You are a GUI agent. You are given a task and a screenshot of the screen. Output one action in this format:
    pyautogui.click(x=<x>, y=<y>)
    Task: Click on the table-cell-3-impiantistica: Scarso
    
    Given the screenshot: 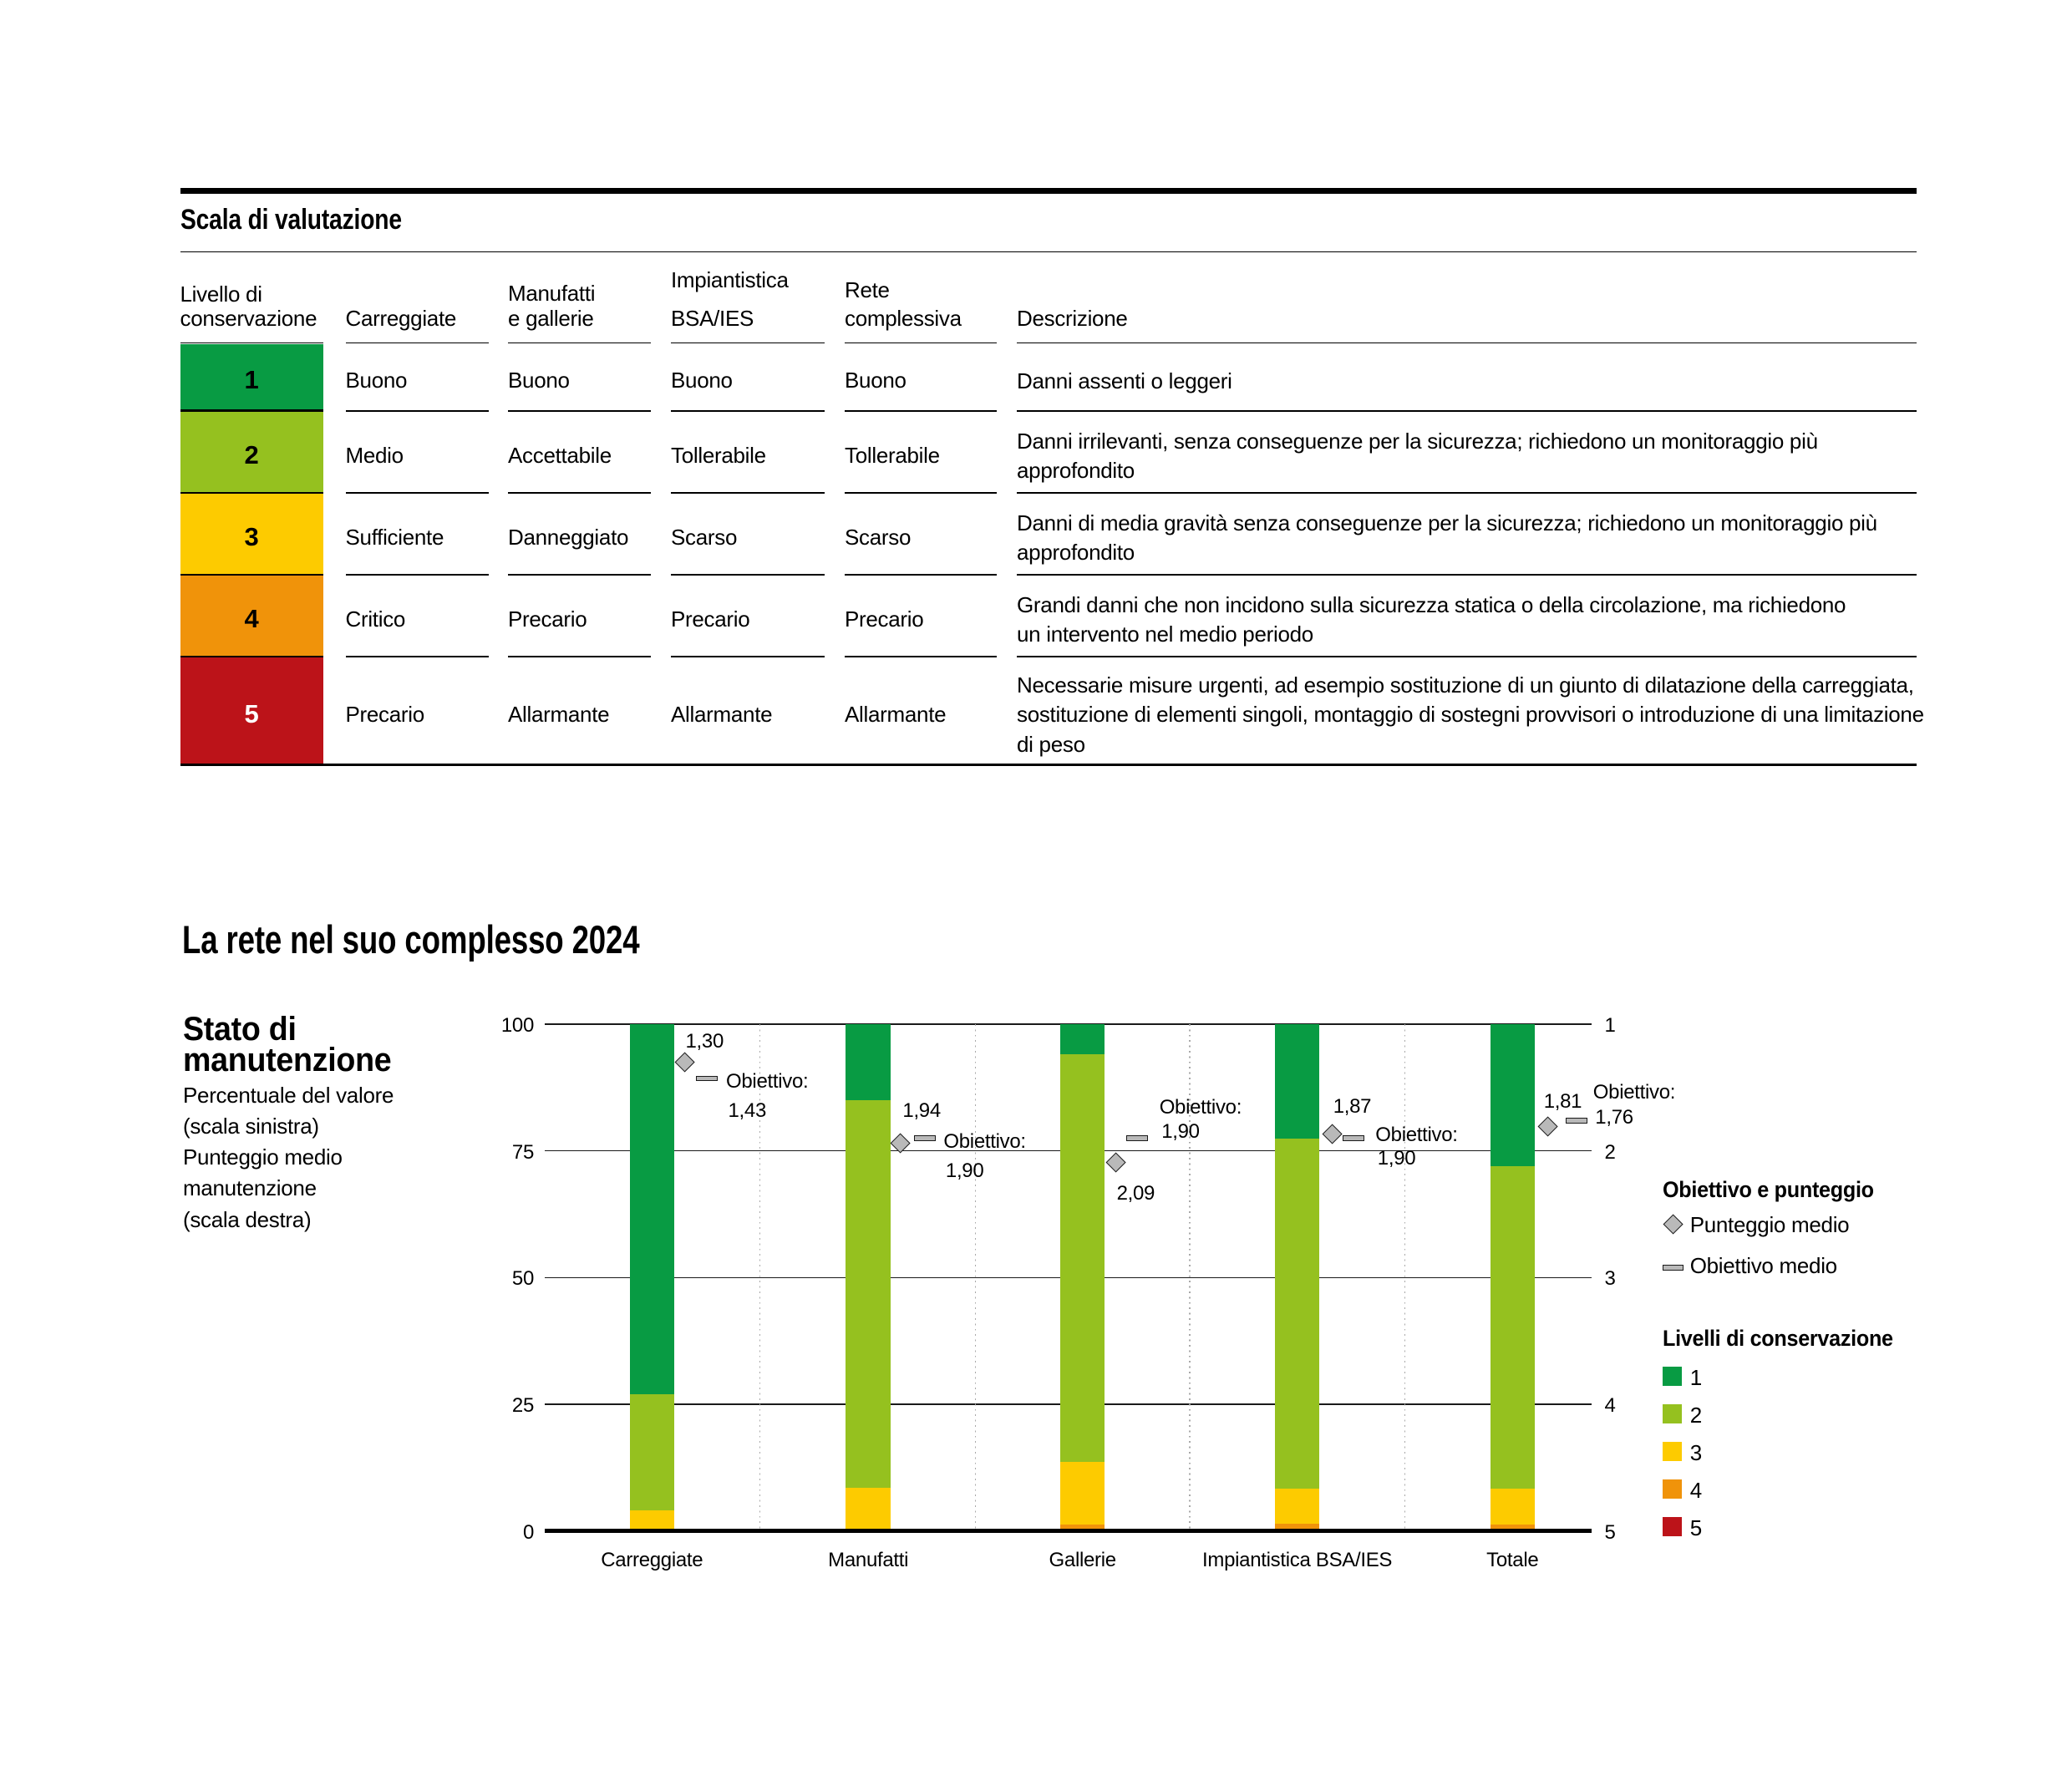 What is the action you would take?
    pyautogui.click(x=704, y=537)
    